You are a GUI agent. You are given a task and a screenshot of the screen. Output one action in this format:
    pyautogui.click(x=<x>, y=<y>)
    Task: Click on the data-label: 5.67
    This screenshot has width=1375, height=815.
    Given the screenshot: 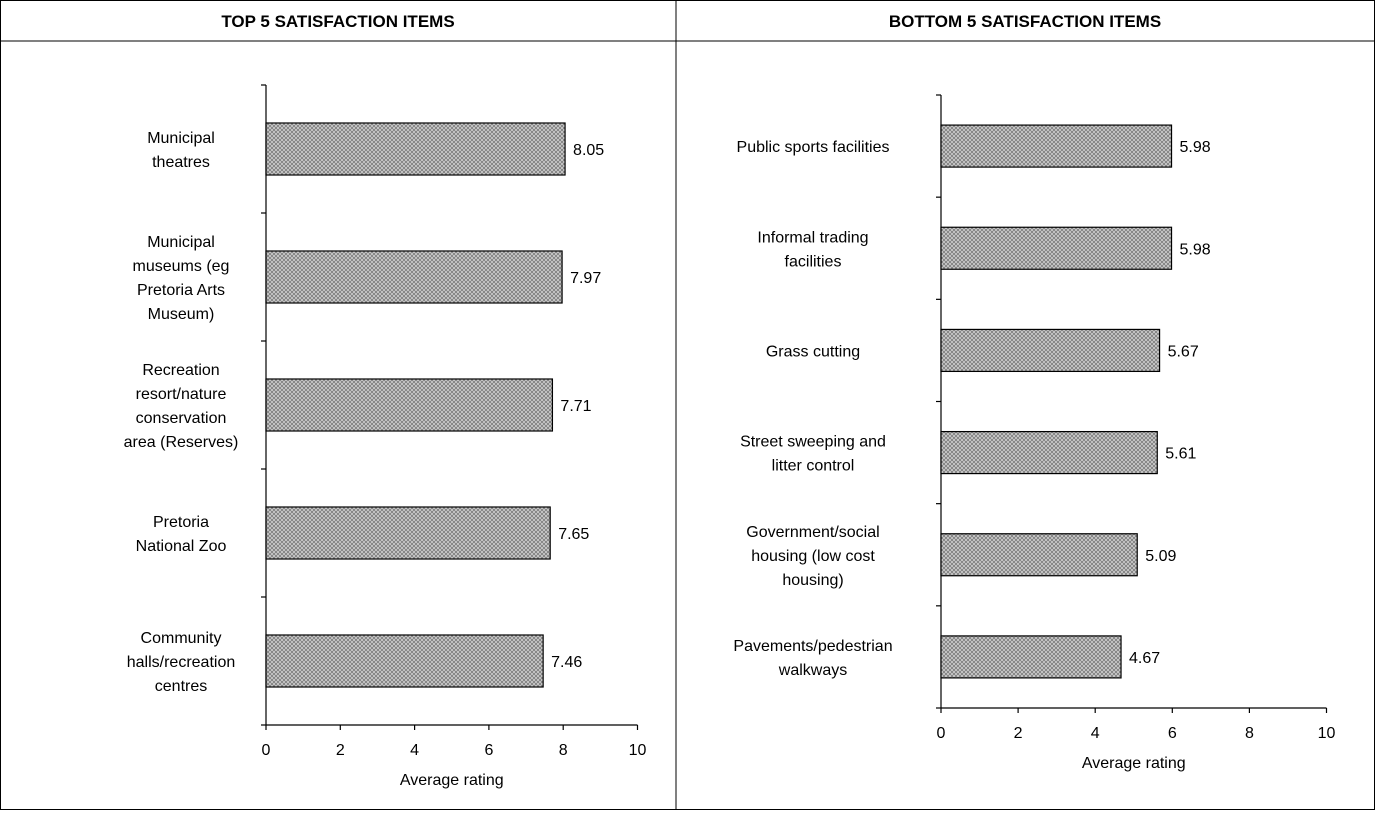 What is the action you would take?
    pyautogui.click(x=1183, y=351)
    